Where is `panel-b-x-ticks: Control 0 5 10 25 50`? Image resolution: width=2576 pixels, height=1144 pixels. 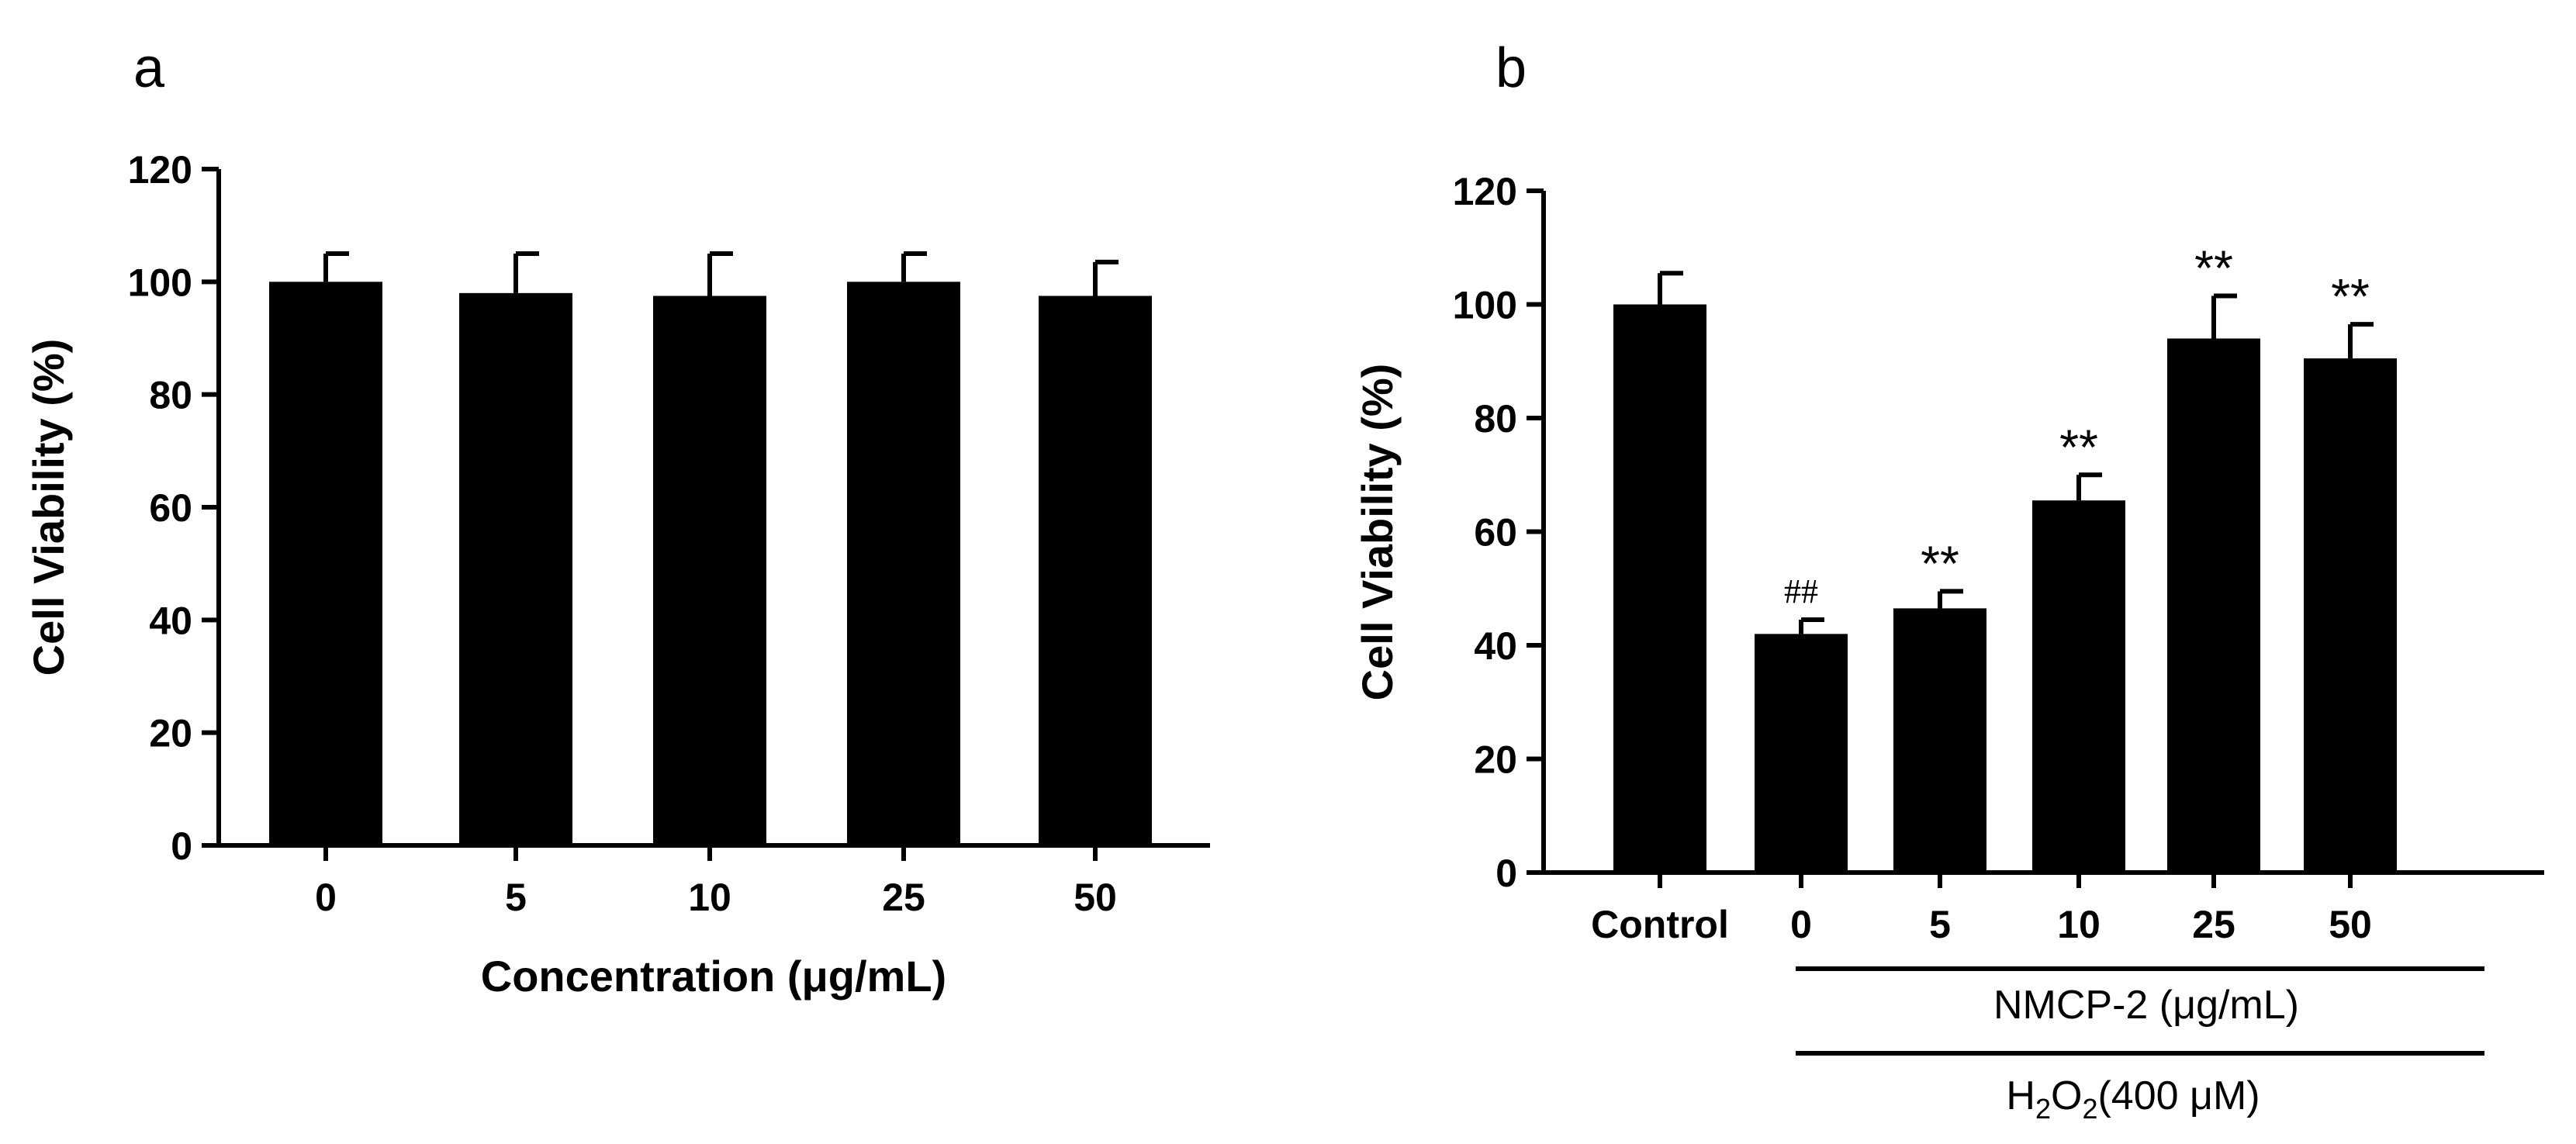
panel-b-x-ticks: Control 0 5 10 25 50 is located at coordinates (1981, 910).